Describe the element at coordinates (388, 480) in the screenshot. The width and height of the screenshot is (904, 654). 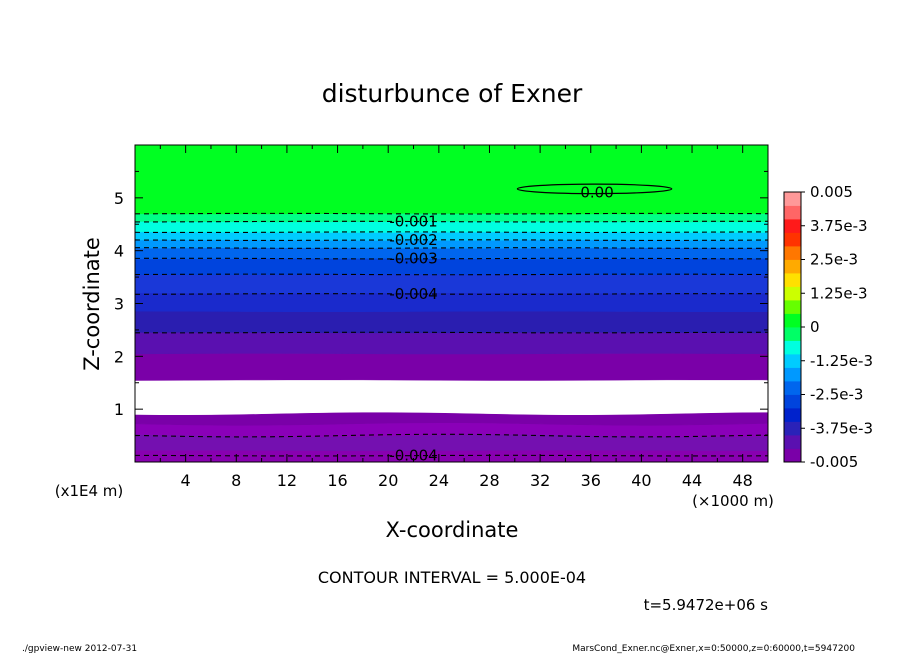
I see `x-tick-label: 20` at that location.